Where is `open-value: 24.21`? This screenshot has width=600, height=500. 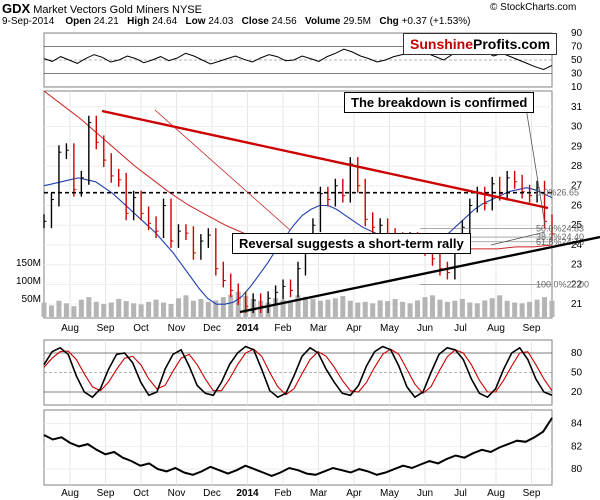
open-value: 24.21 is located at coordinates (106, 21).